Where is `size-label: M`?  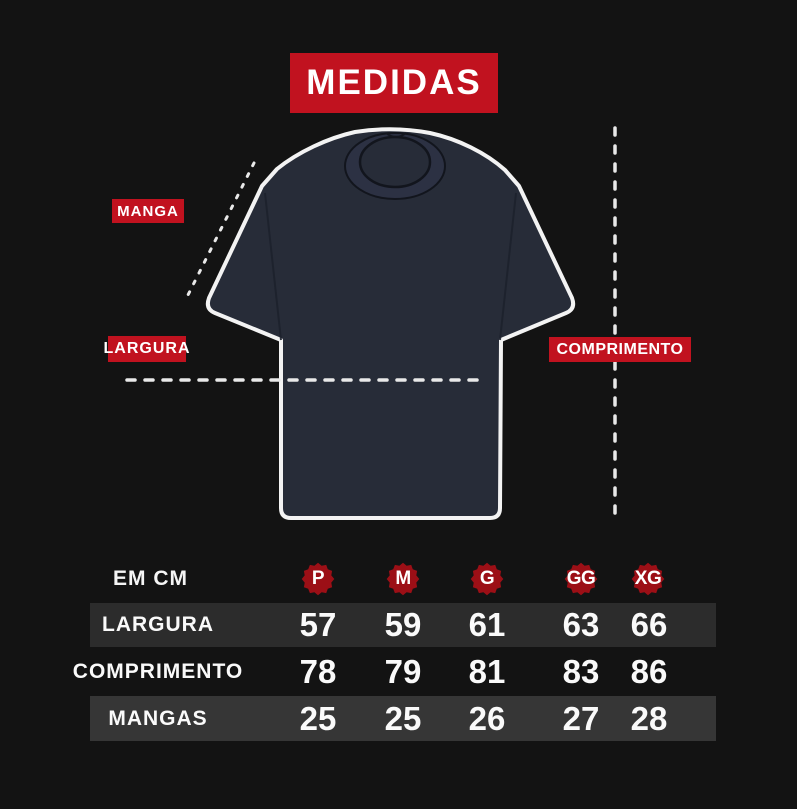 size-label: M is located at coordinates (403, 578).